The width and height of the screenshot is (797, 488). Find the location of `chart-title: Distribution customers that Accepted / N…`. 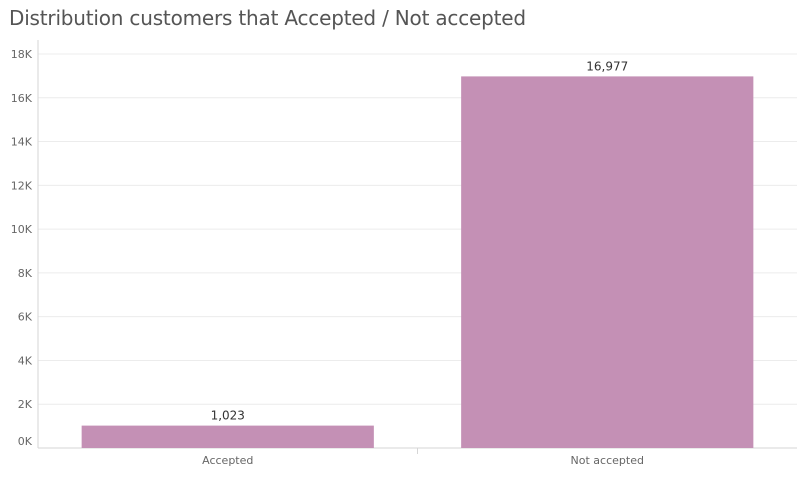

chart-title: Distribution customers that Accepted / N… is located at coordinates (267, 18).